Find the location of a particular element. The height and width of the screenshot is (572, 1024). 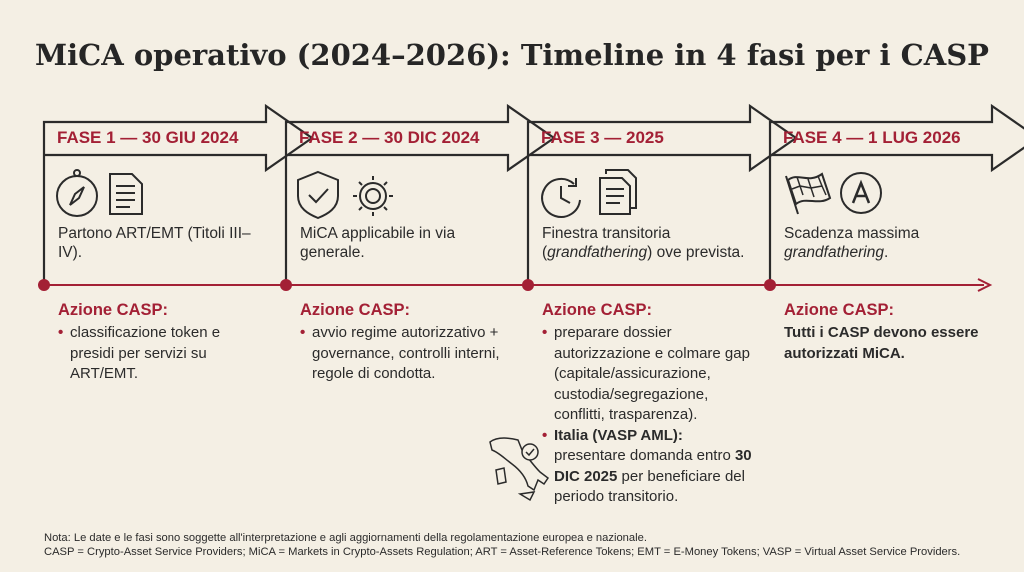

action-text: 30 DIC 2025 is located at coordinates (653, 466).